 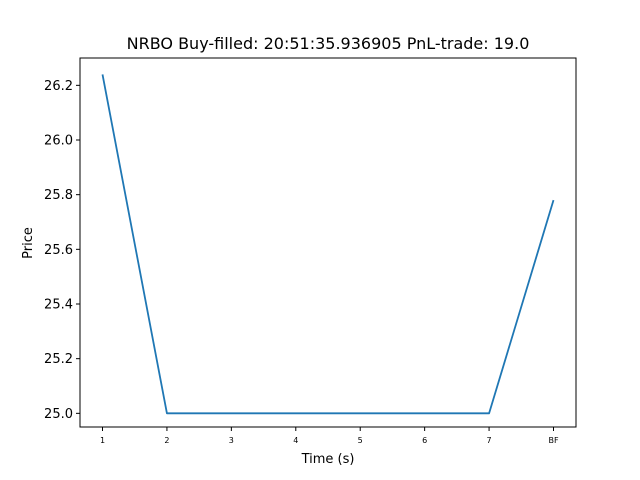 What do you see at coordinates (58, 359) in the screenshot?
I see `y-tick-label: 25.2` at bounding box center [58, 359].